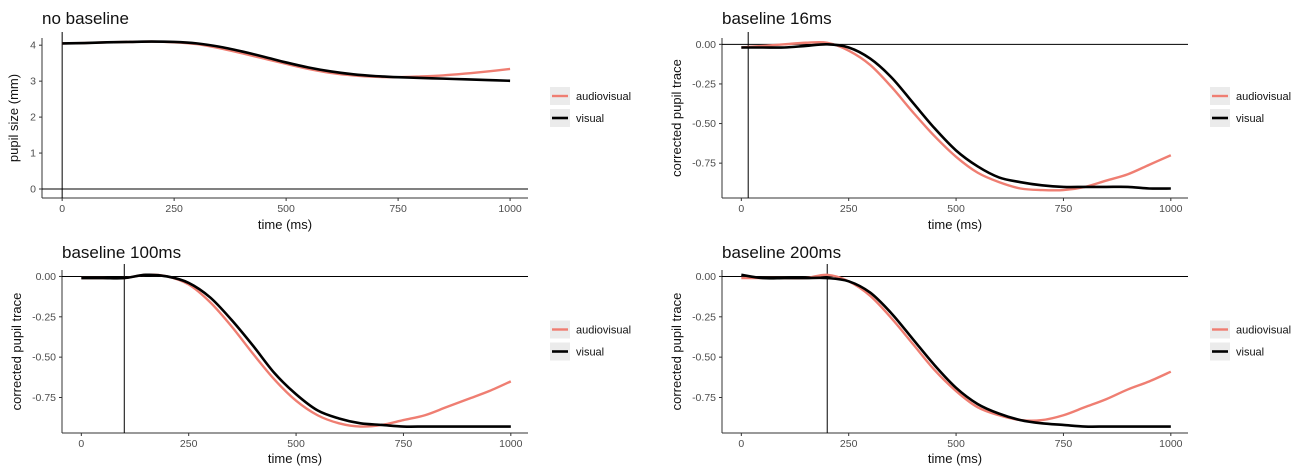 The image size is (1315, 469). Describe the element at coordinates (781, 252) in the screenshot. I see `panel-title: baseline 200ms` at that location.